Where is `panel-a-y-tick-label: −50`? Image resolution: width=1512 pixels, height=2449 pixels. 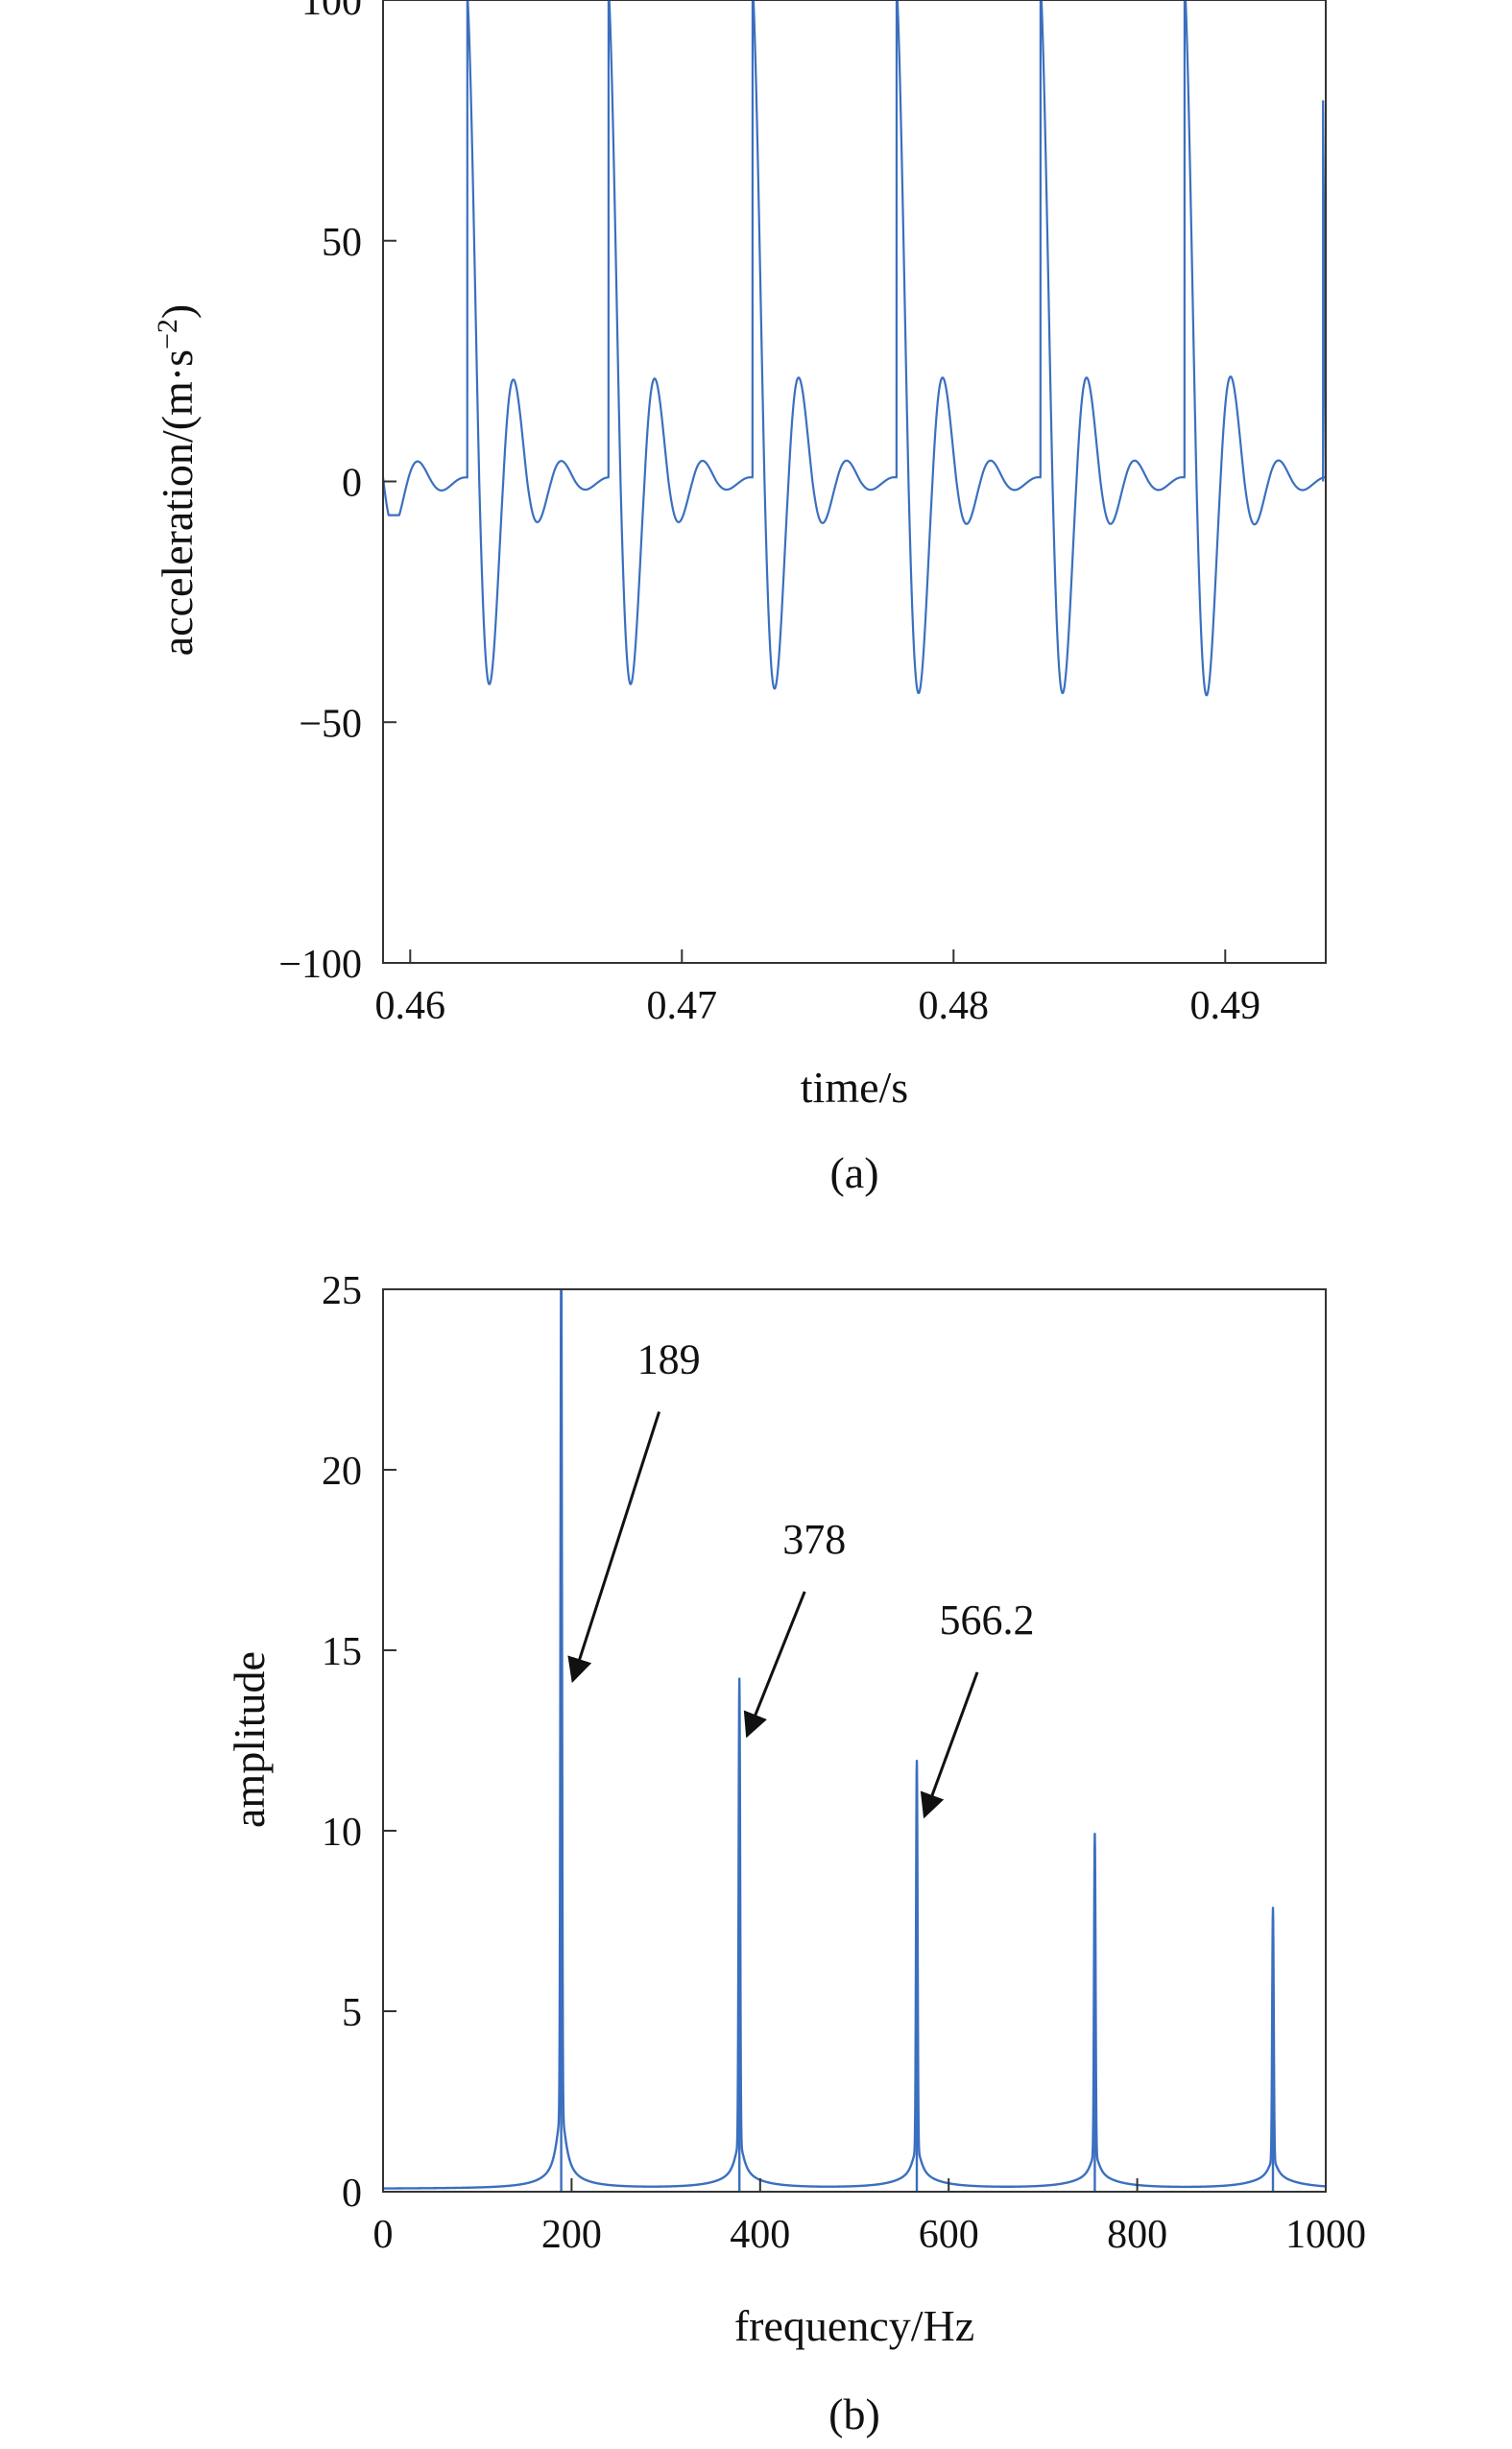
panel-a-y-tick-label: −50 is located at coordinates (330, 724).